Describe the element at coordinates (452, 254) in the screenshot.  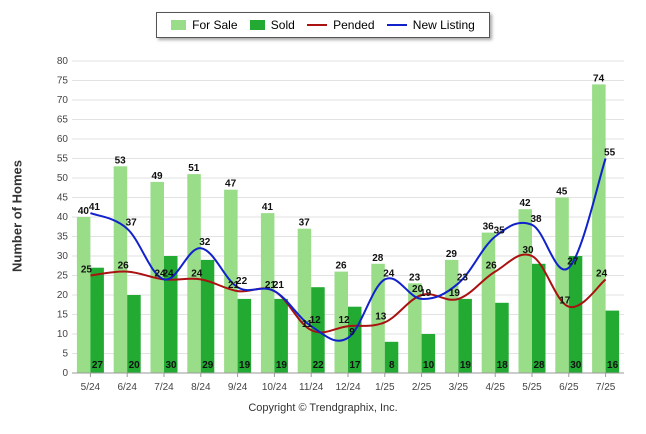
I see `for-sale-data-label: 29` at that location.